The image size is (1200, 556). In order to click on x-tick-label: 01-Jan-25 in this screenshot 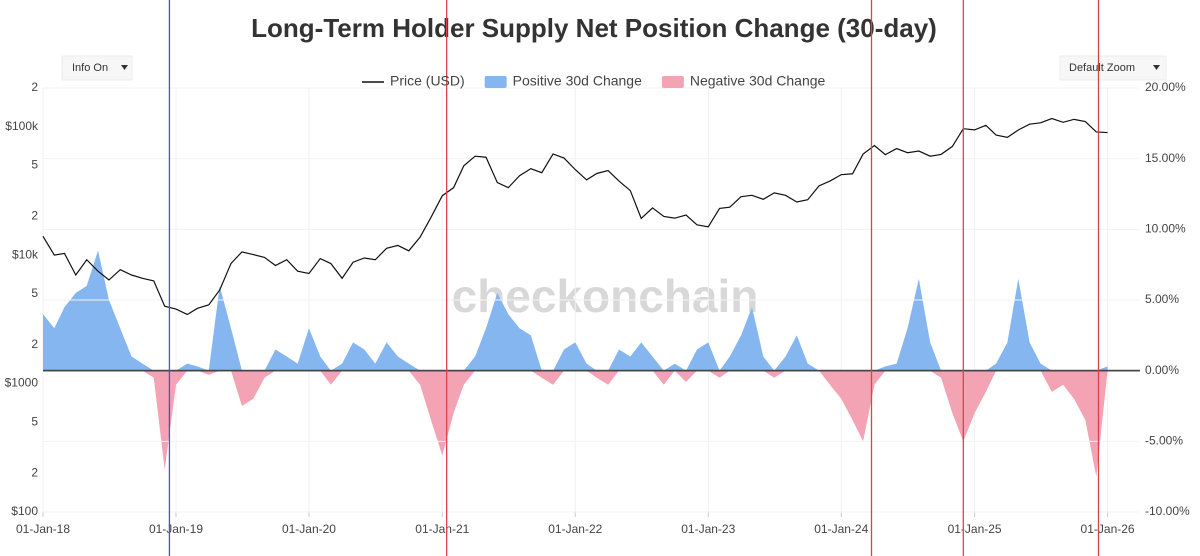, I will do `click(975, 529)`.